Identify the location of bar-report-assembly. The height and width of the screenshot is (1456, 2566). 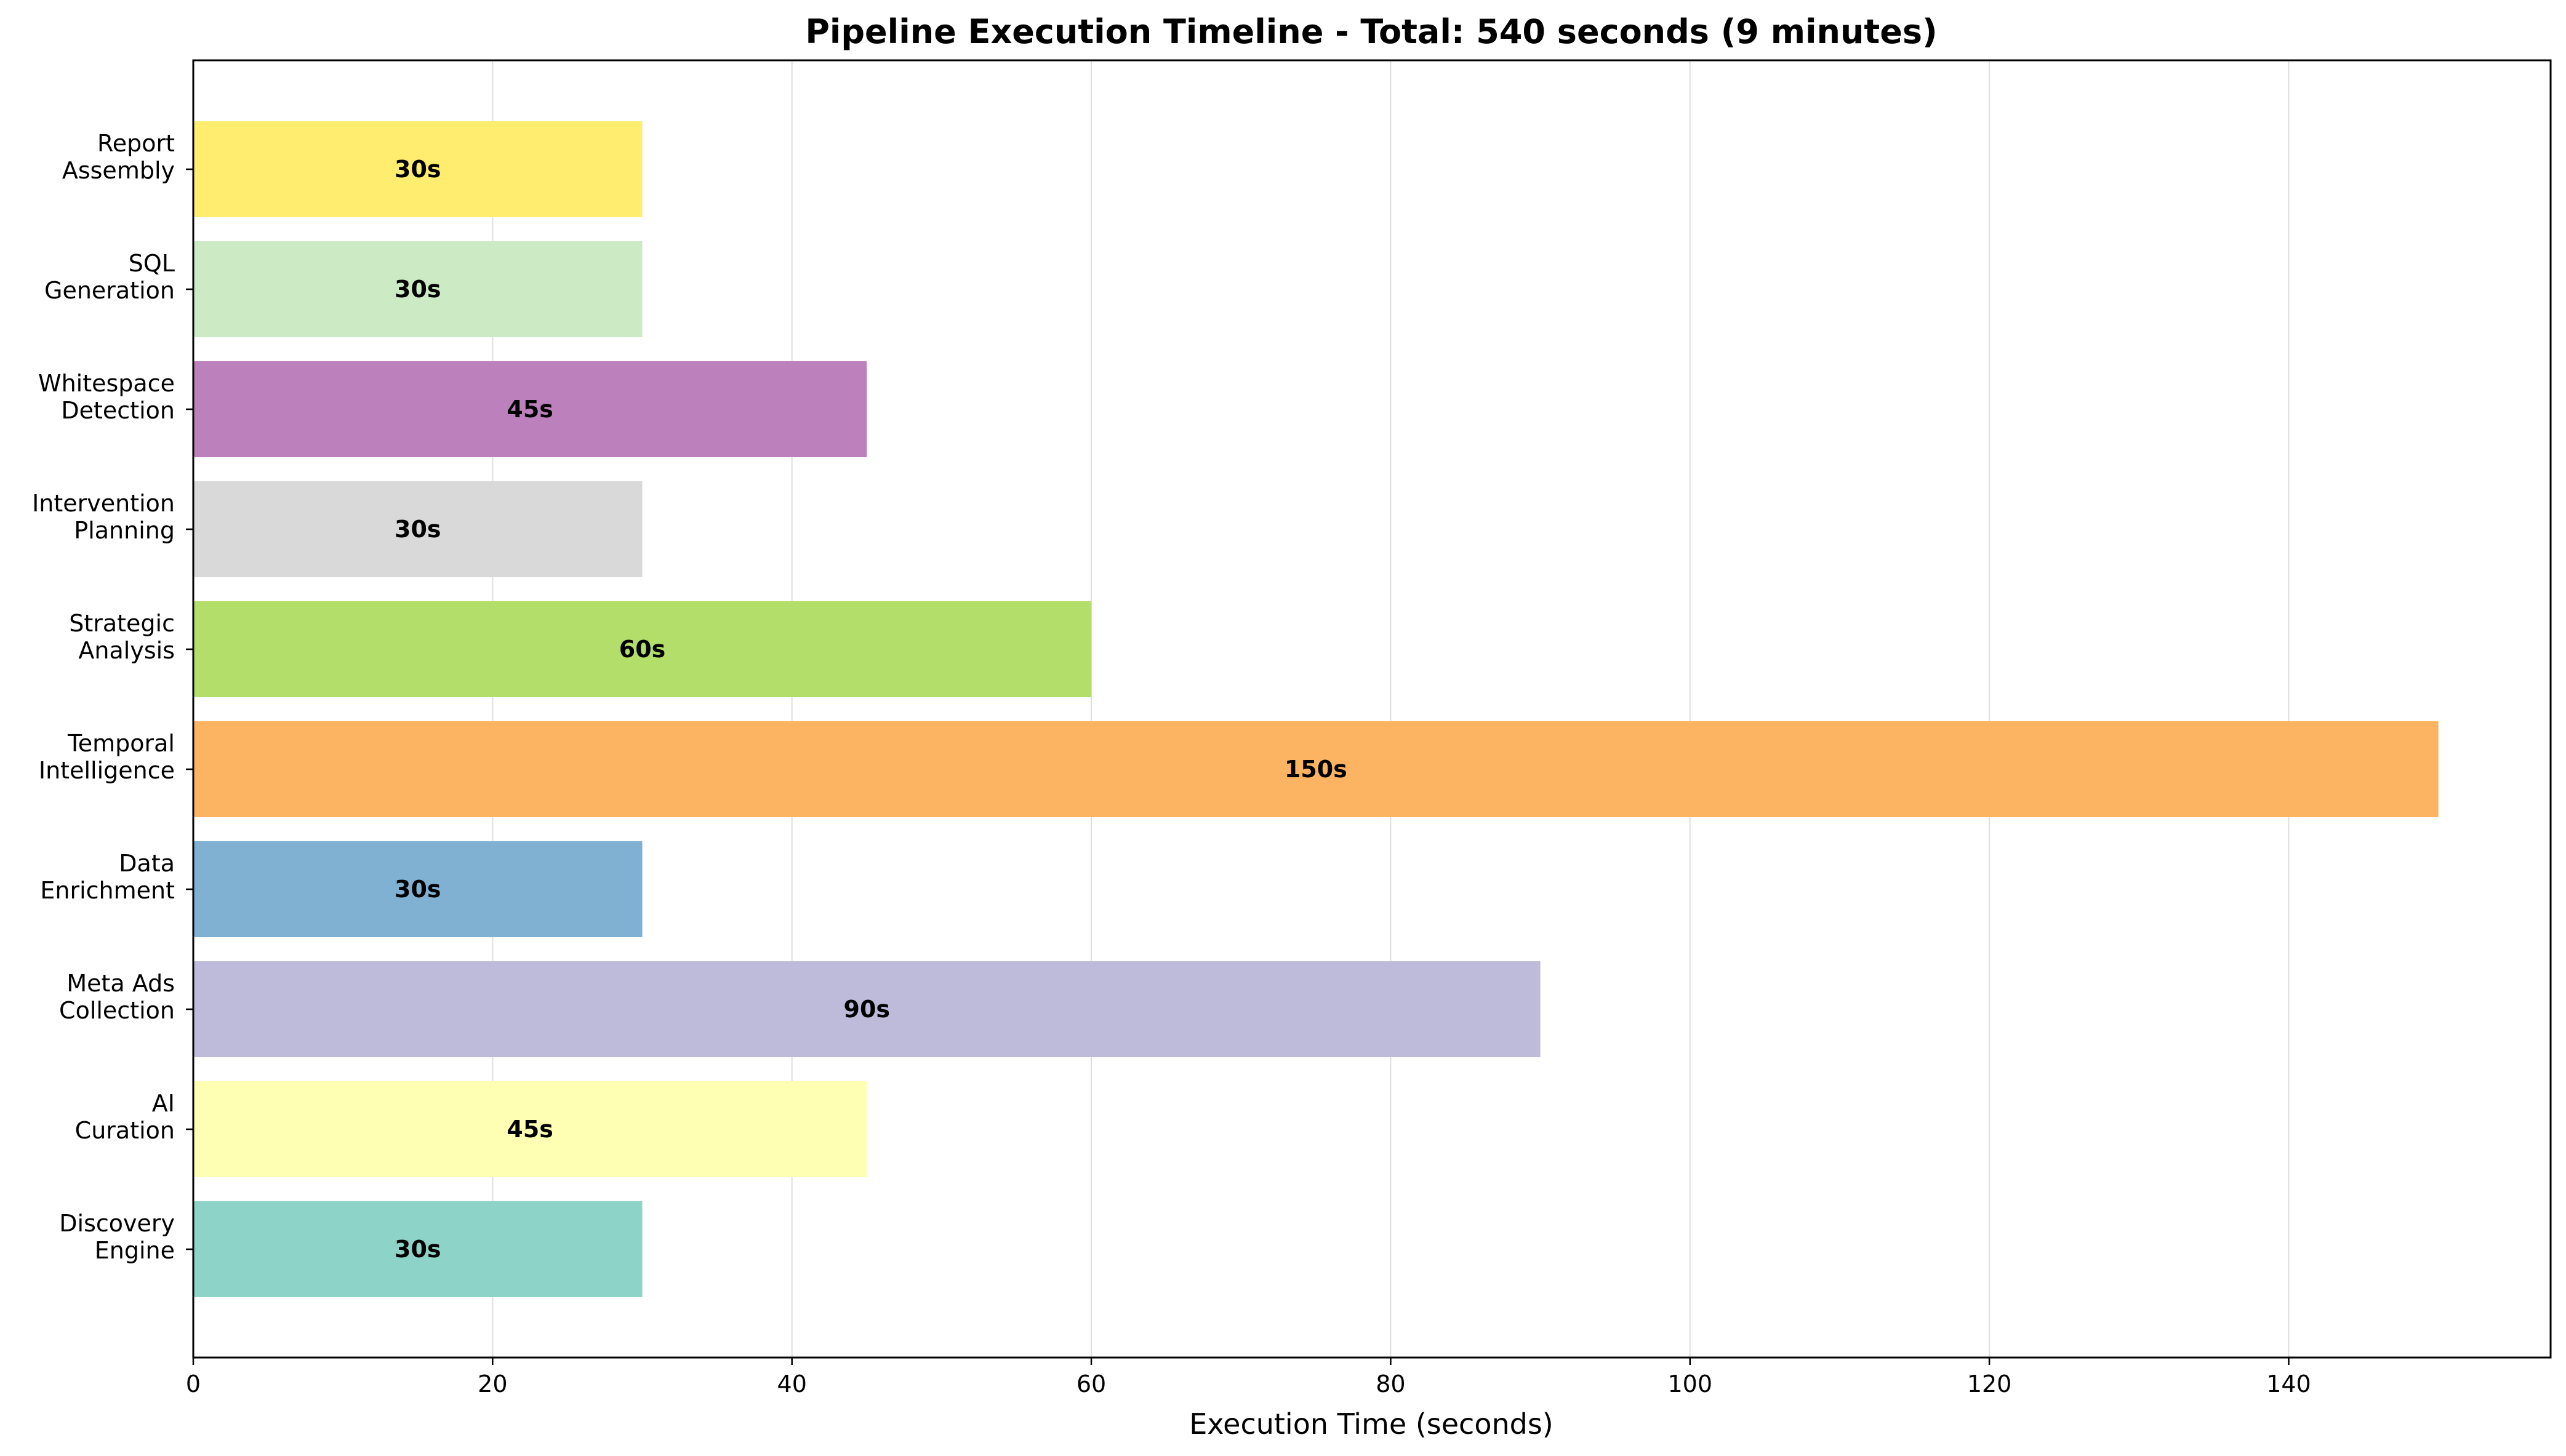
(418, 169).